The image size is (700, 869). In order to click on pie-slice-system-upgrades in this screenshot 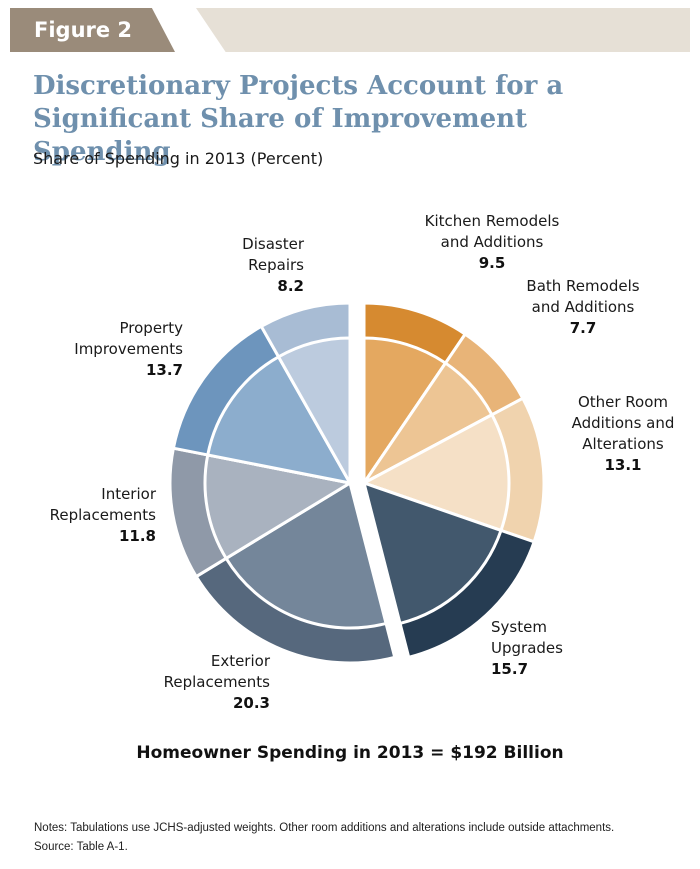, I will do `click(449, 570)`.